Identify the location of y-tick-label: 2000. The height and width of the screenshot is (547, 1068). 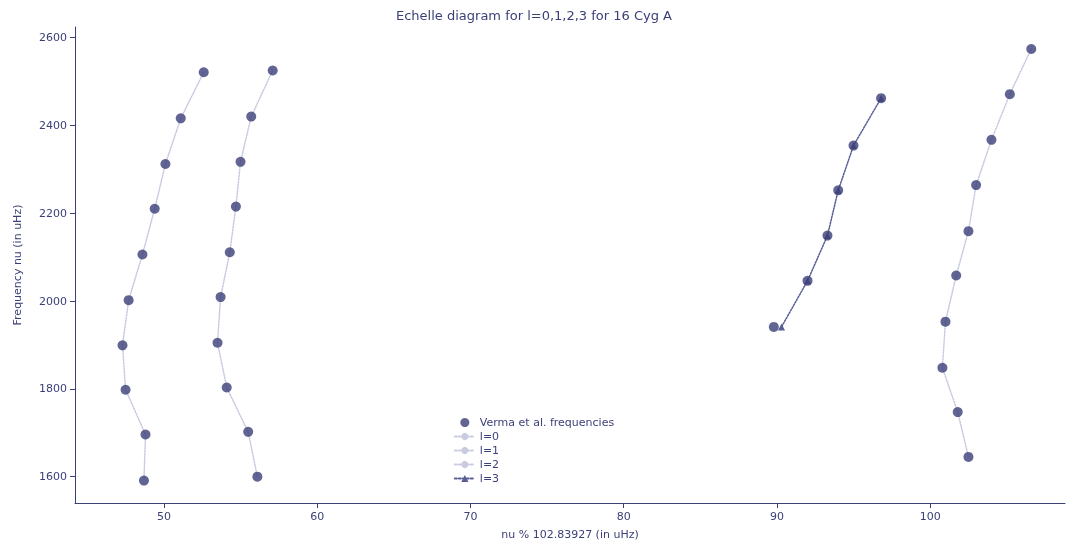
(53, 301).